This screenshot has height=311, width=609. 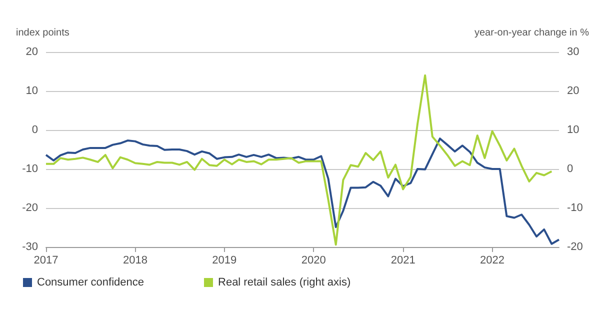 What do you see at coordinates (135, 260) in the screenshot?
I see `x-tick-label: 2018` at bounding box center [135, 260].